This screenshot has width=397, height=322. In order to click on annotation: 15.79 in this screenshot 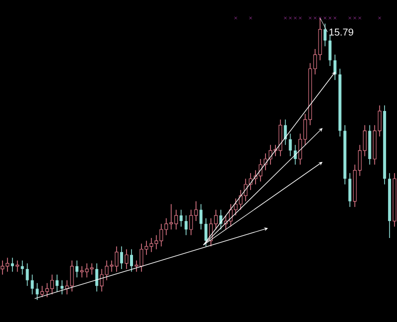, I will do `click(341, 32)`.